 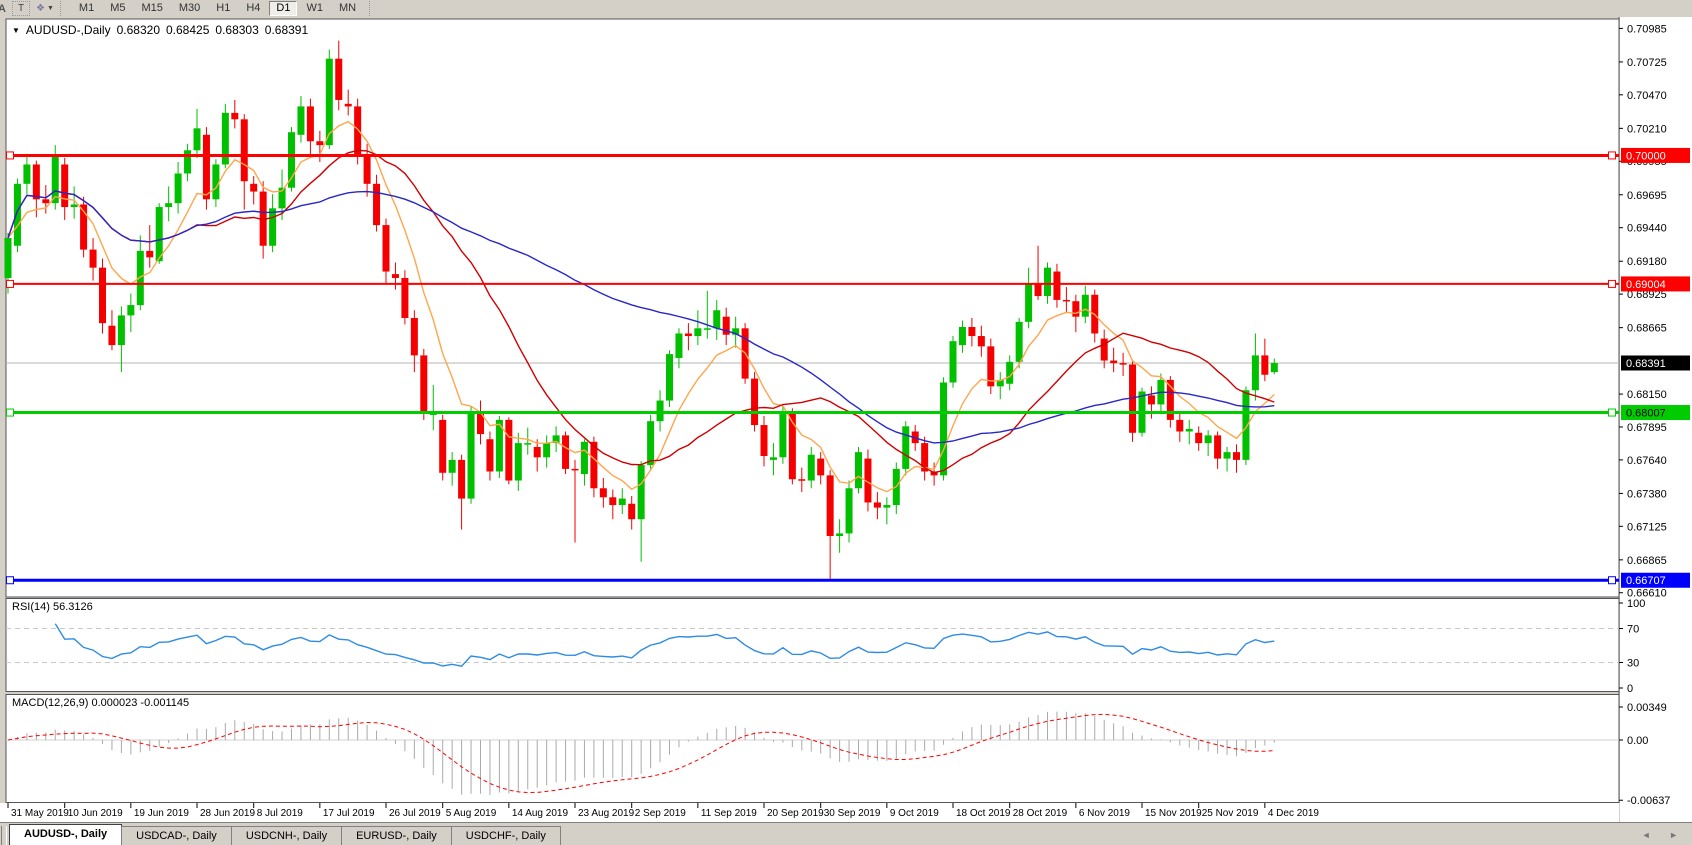 What do you see at coordinates (1630, 689) in the screenshot?
I see `rsi-axis-label: 0` at bounding box center [1630, 689].